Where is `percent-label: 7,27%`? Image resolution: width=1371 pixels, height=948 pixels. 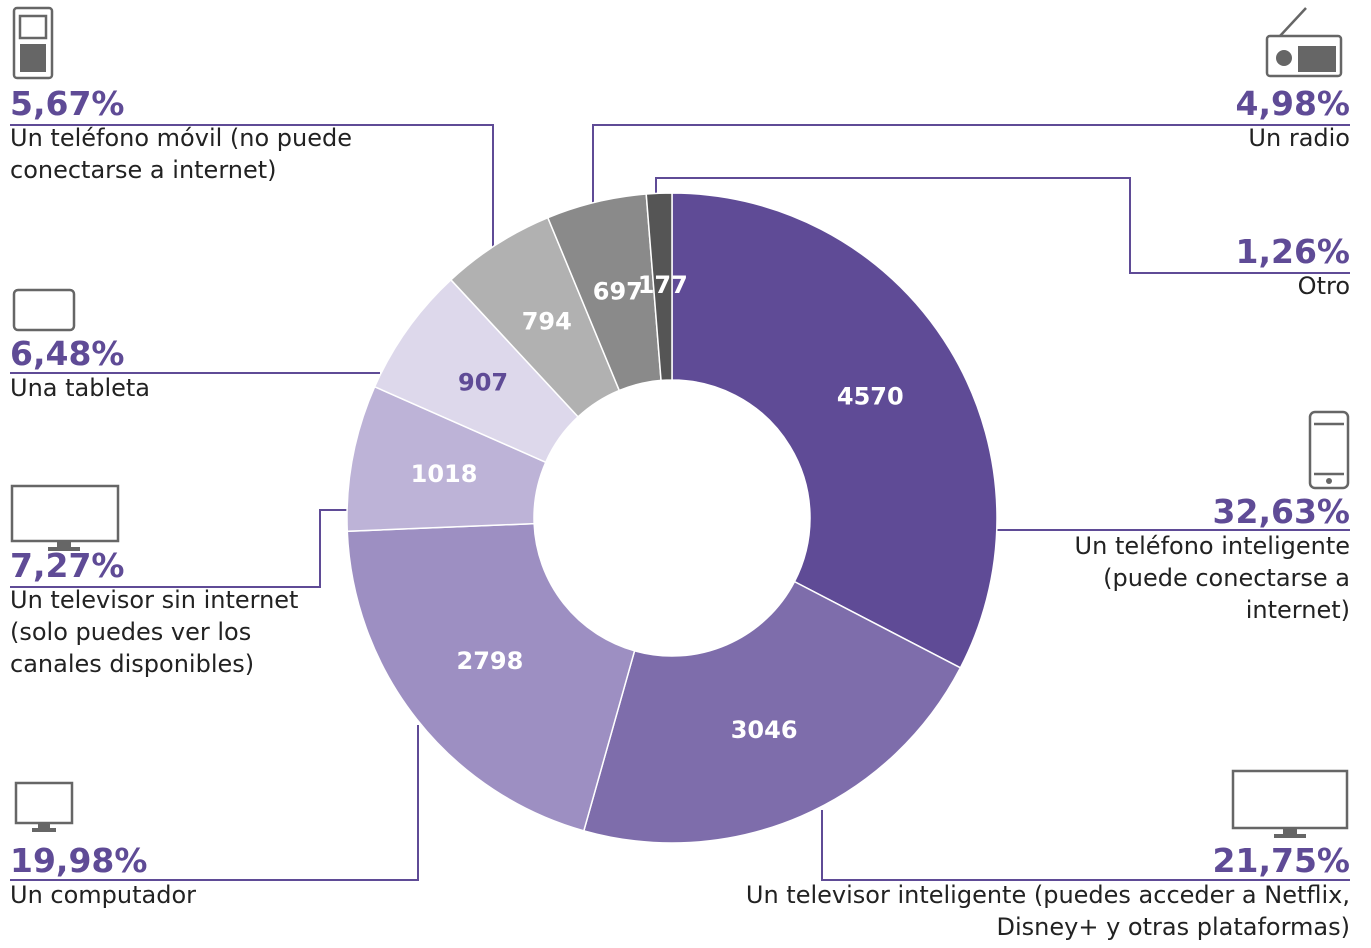 percent-label: 7,27% is located at coordinates (67, 565).